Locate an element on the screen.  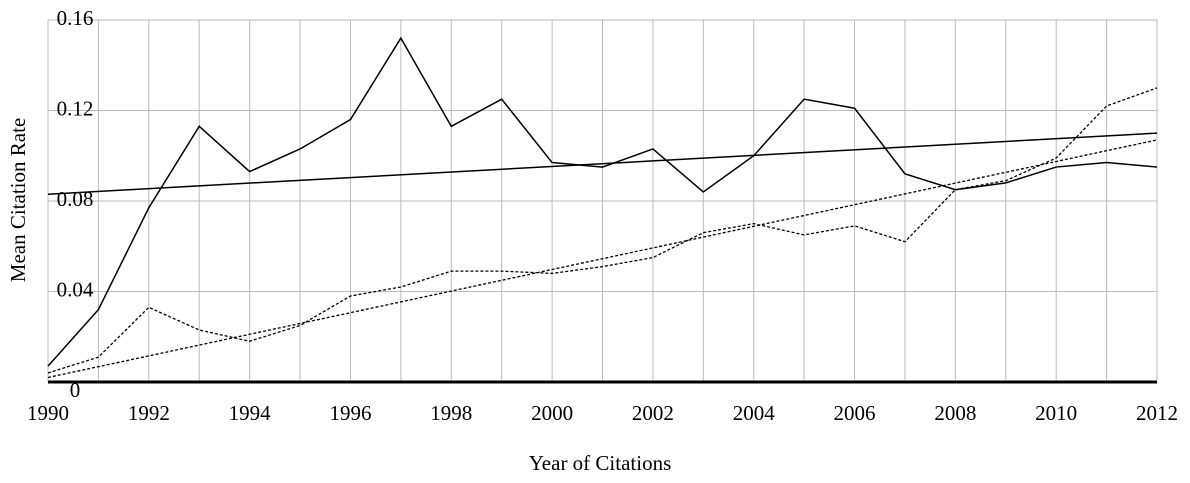
x-tick-label: 1992 is located at coordinates (149, 413).